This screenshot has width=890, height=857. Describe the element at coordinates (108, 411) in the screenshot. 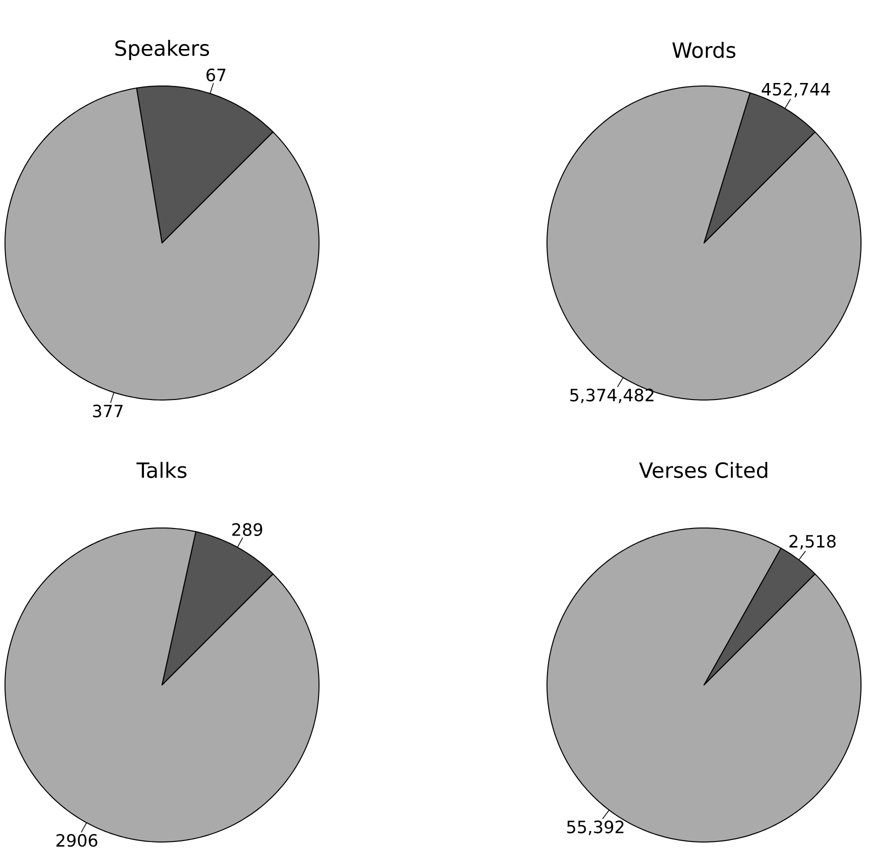

I see `data-label: 377` at that location.